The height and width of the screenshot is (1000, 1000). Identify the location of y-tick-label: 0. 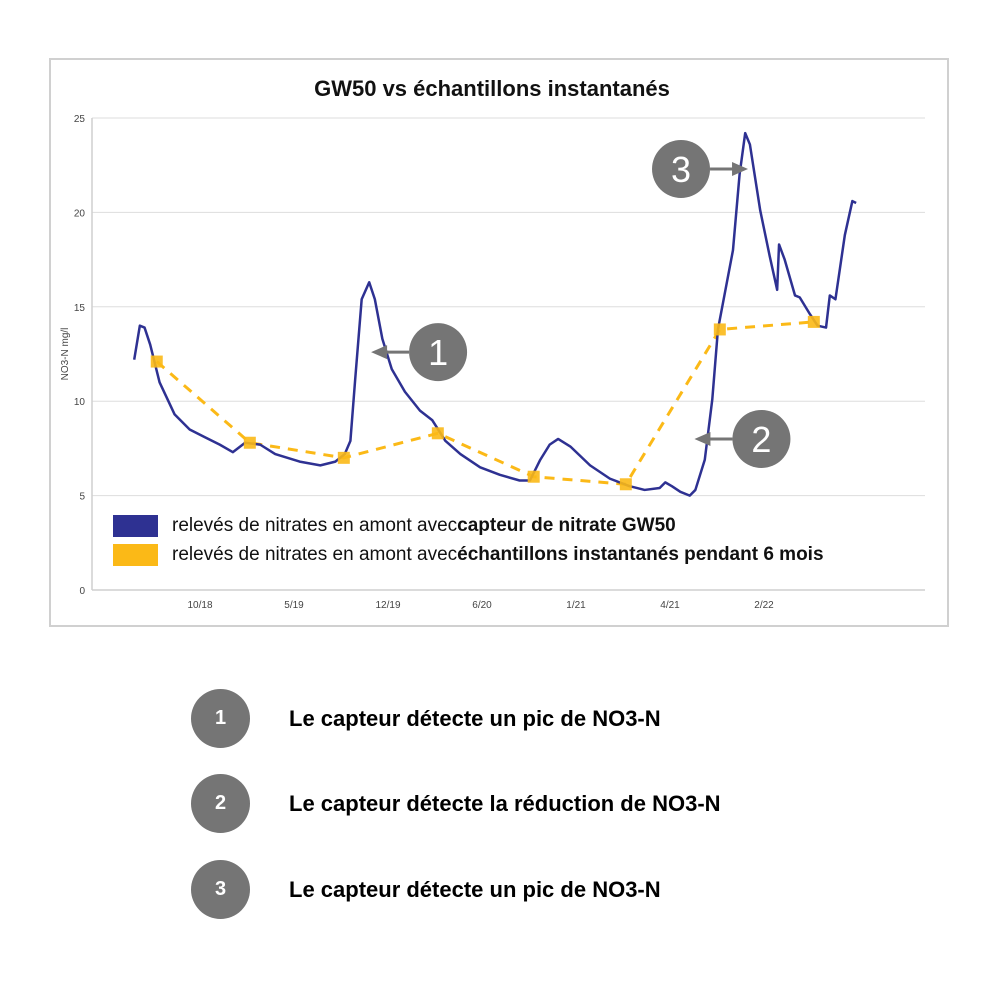
(82, 591).